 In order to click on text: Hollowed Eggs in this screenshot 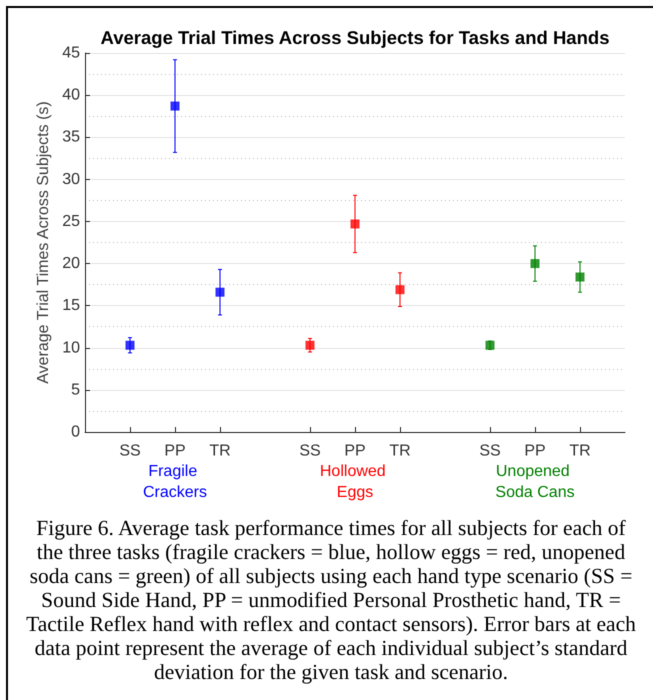, I will do `click(355, 482)`.